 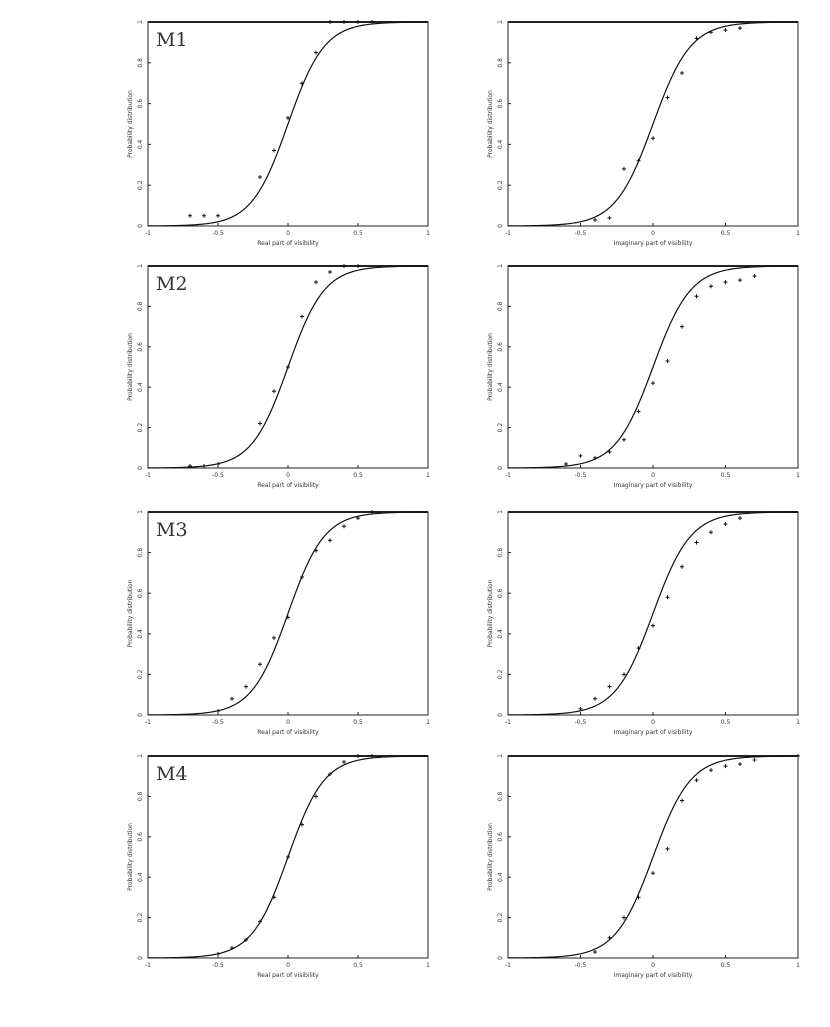 I want to click on x-tick-label: -1, so click(x=148, y=233).